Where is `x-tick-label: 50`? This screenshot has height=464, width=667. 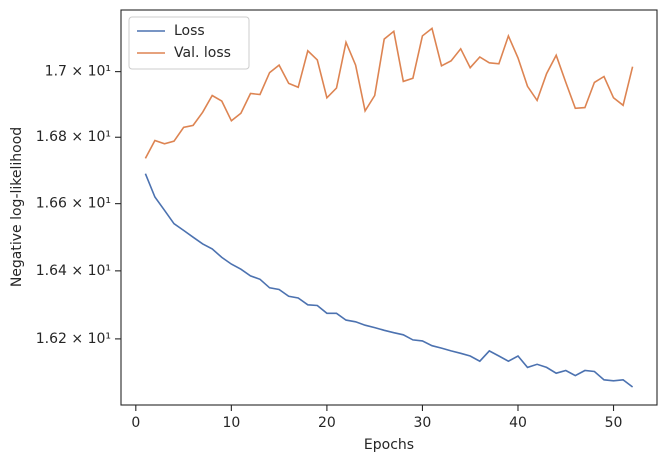 x-tick-label: 50 is located at coordinates (614, 423).